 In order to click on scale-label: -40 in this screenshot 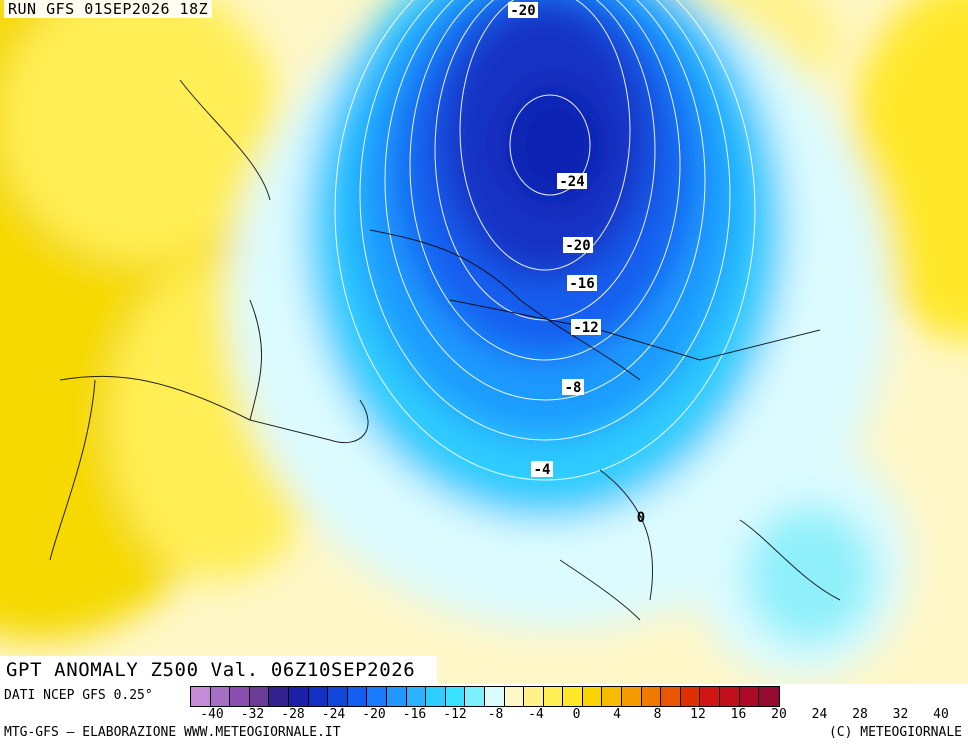, I will do `click(212, 714)`.